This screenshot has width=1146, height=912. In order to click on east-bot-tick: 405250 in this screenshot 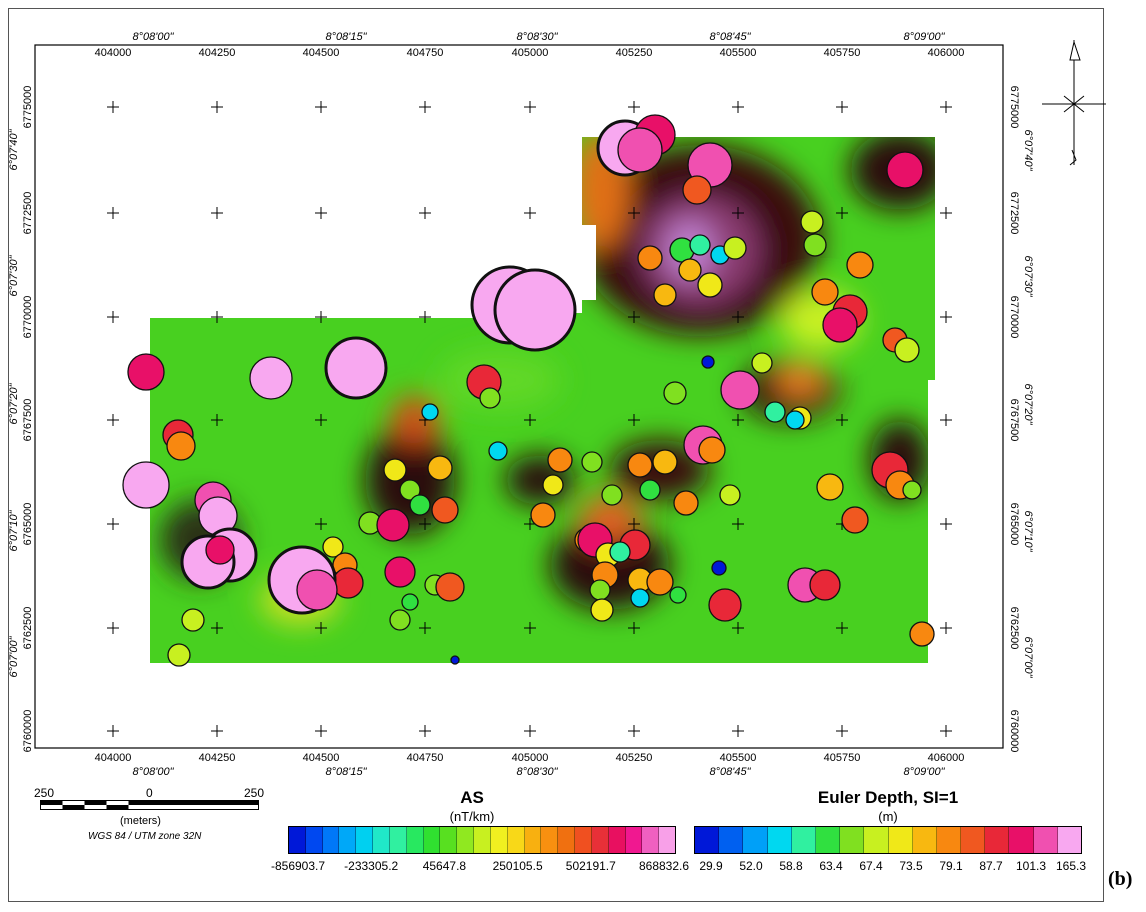, I will do `click(634, 758)`.